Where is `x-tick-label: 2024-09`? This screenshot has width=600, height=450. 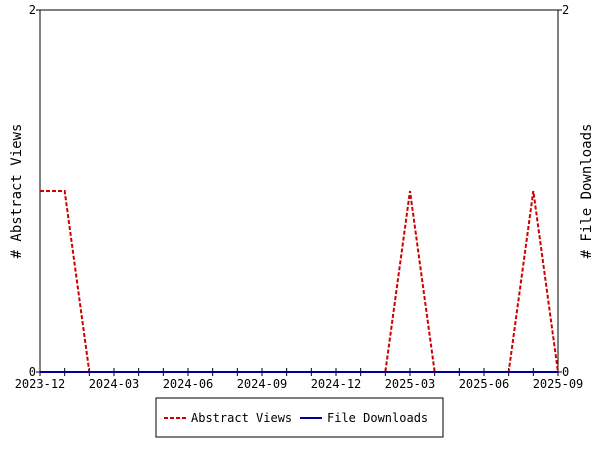
x-tick-label: 2024-09 is located at coordinates (262, 384).